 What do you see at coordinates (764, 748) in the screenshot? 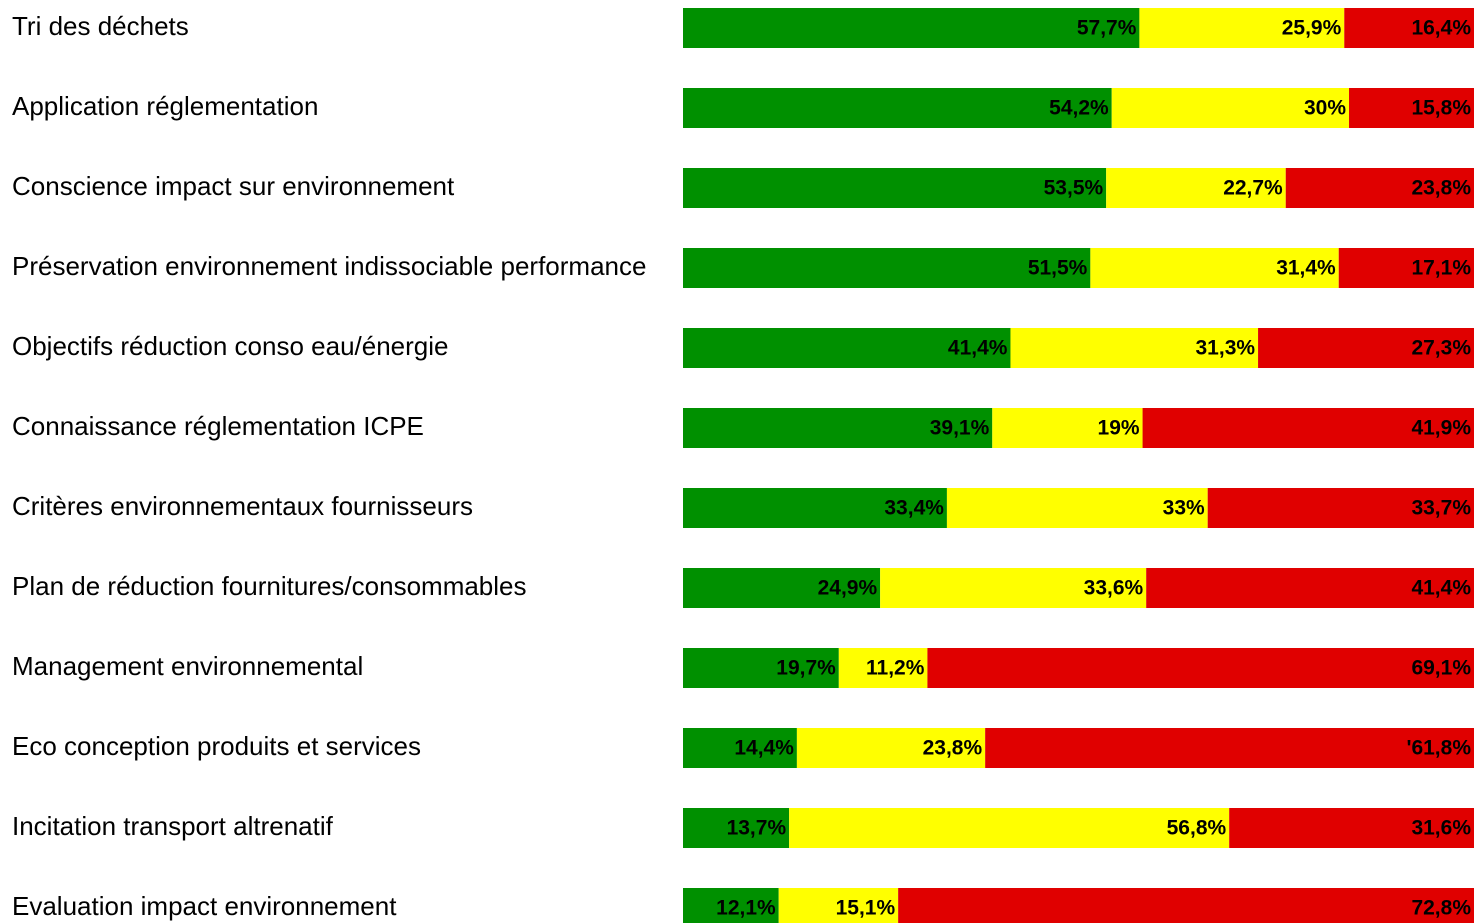
I see `value-label: 14,4%` at bounding box center [764, 748].